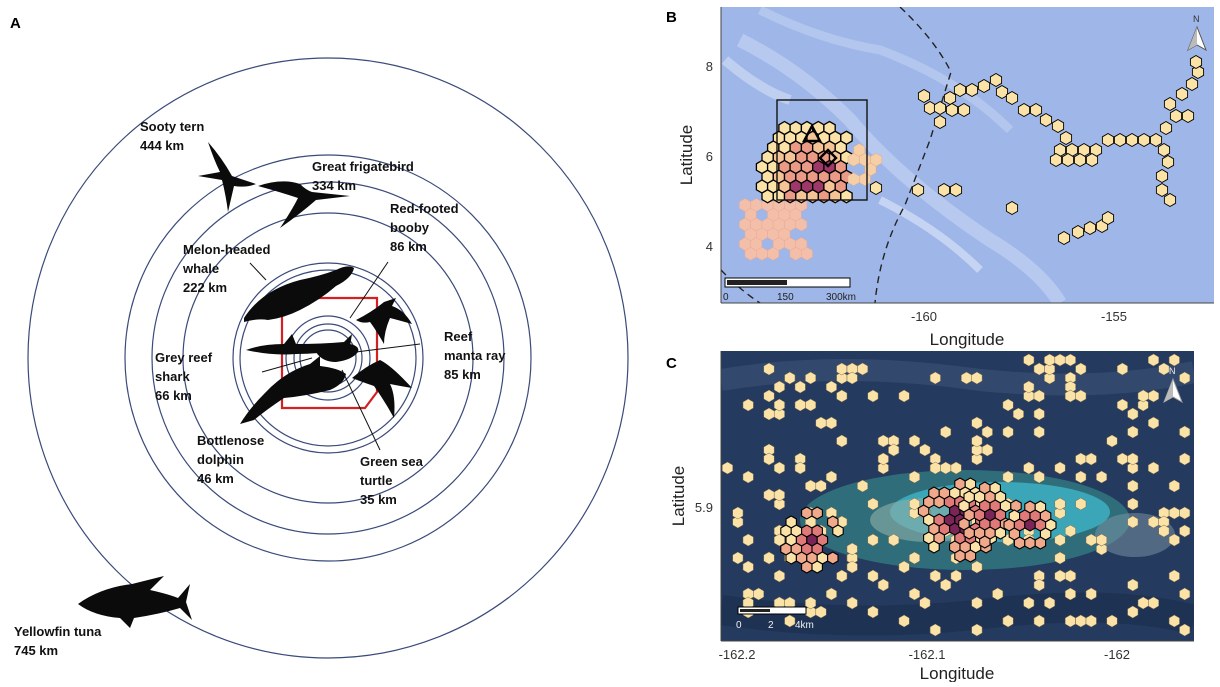  What do you see at coordinates (299, 294) in the screenshot?
I see `melon-headed-whale-icon` at bounding box center [299, 294].